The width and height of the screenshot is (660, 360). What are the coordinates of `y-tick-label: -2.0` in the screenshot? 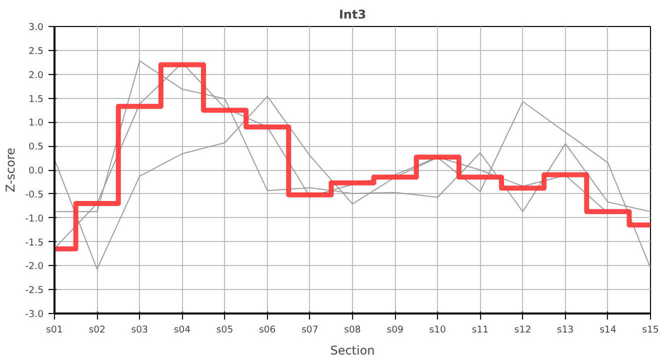 It's located at (34, 266).